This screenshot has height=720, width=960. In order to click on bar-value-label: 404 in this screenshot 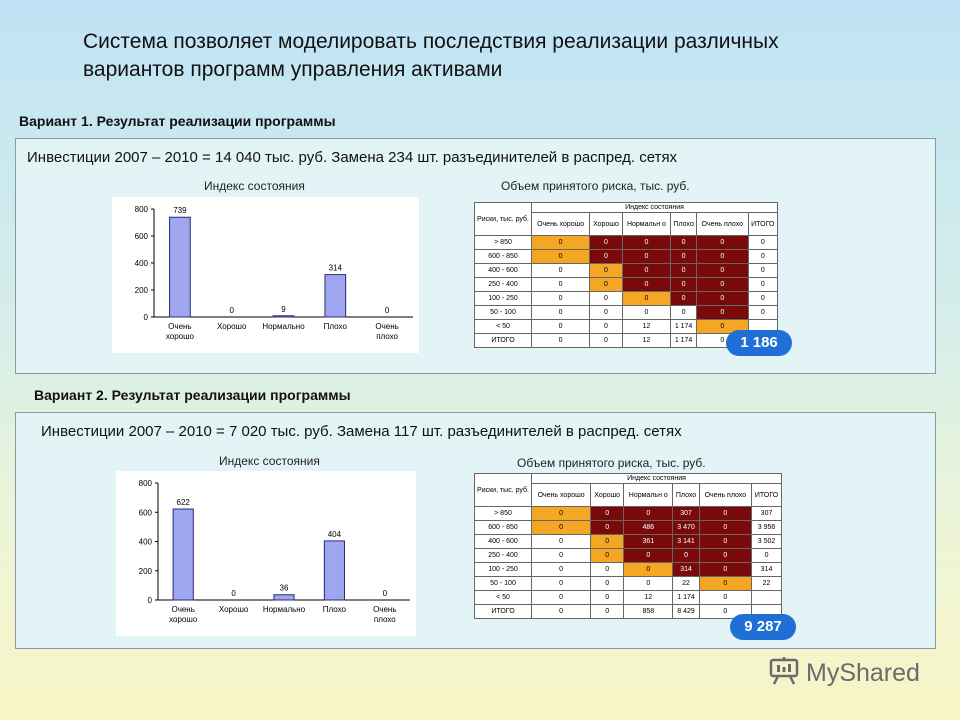, I will do `click(335, 534)`.